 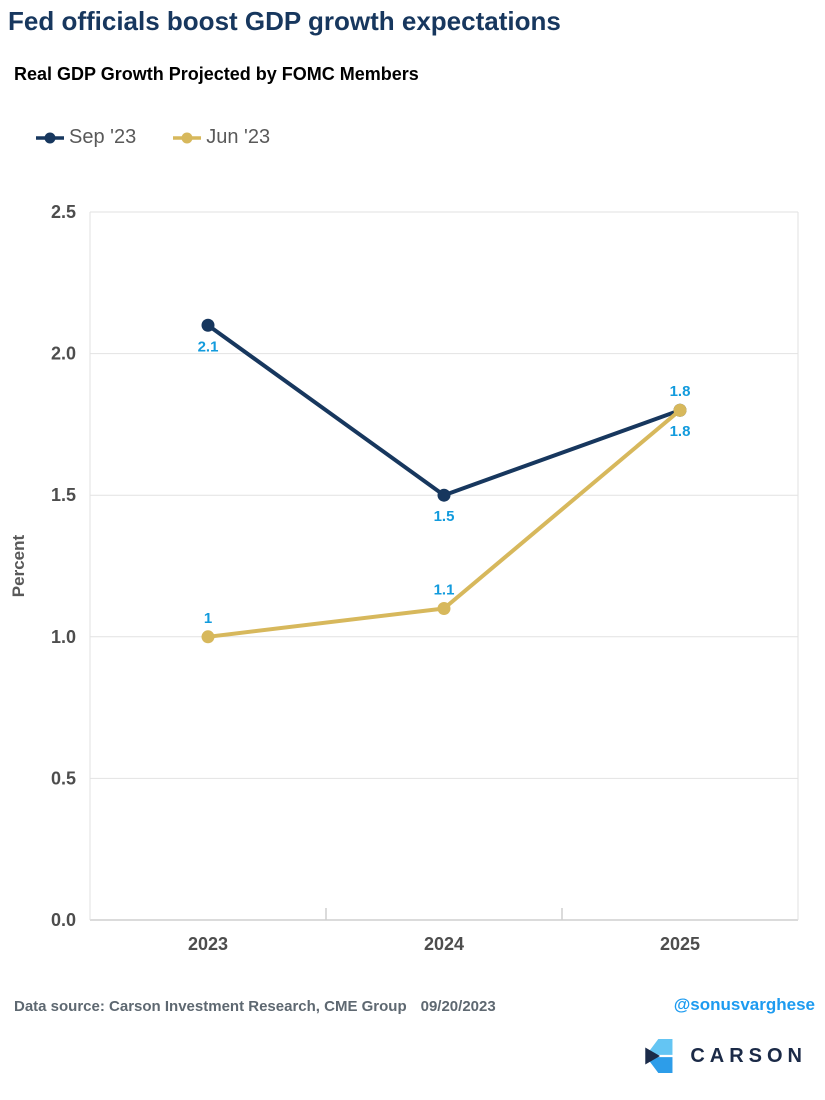 I want to click on carson-logo: CARSON, so click(x=725, y=1056).